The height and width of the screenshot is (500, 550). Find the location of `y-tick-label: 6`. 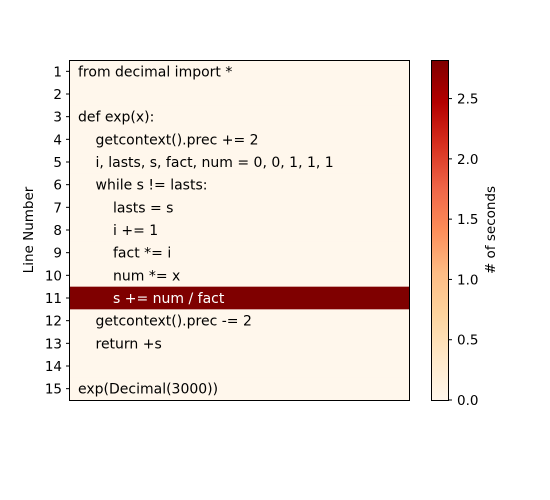

y-tick-label: 6 is located at coordinates (57, 186).